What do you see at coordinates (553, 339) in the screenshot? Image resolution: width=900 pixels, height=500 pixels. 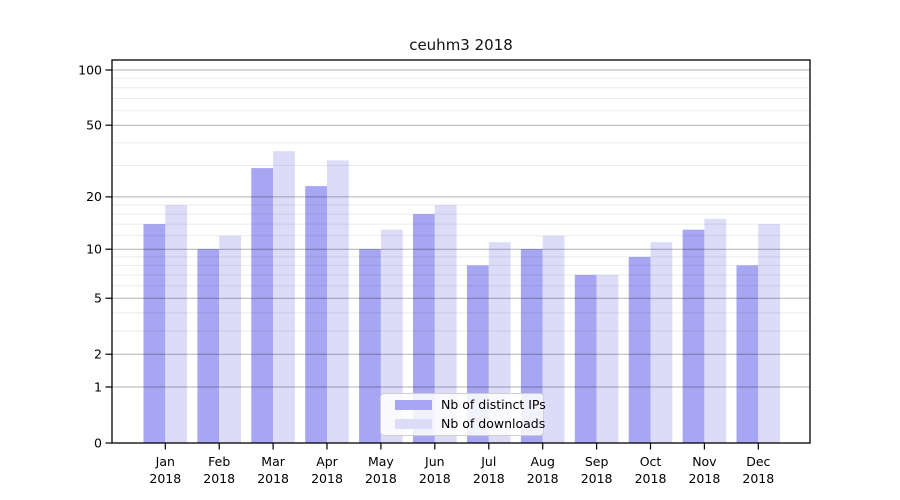 I see `bar-downloads-Aug` at bounding box center [553, 339].